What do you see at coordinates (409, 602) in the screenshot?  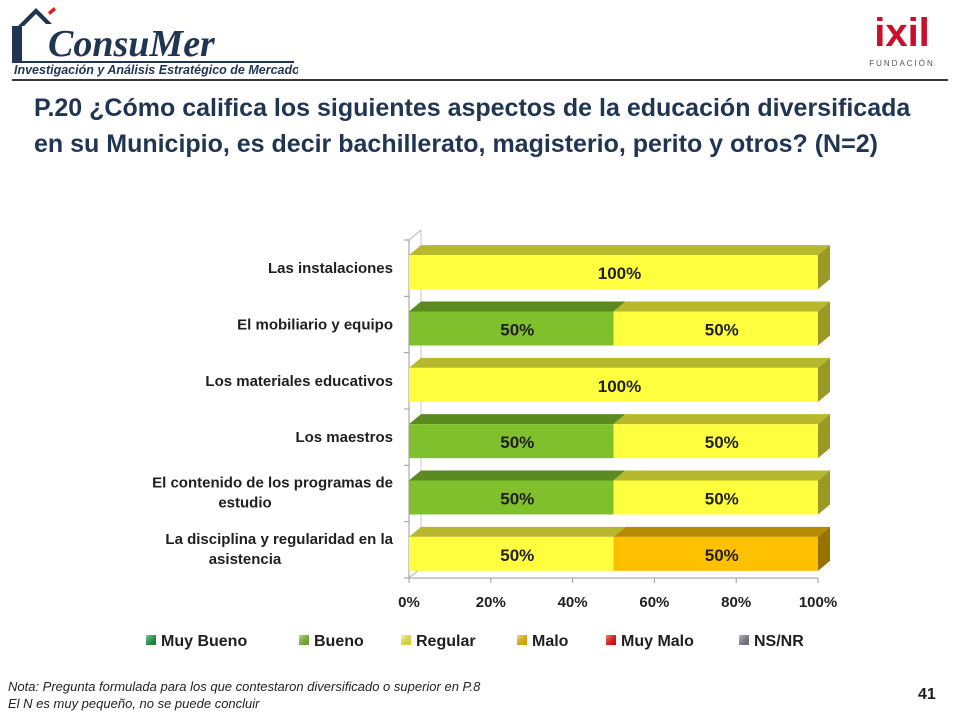 I see `x-tick-label: 0%` at bounding box center [409, 602].